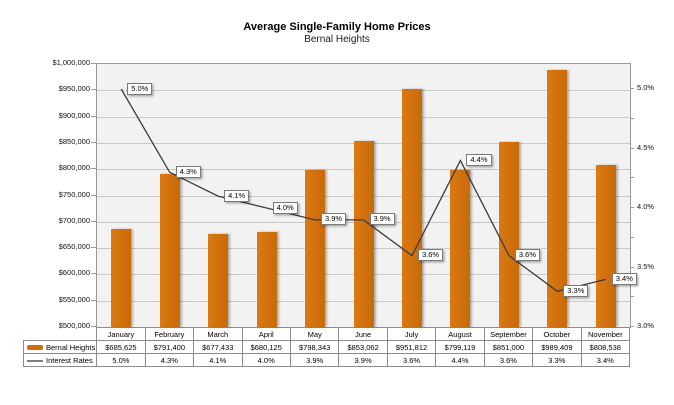  I want to click on bar-november, so click(605, 245).